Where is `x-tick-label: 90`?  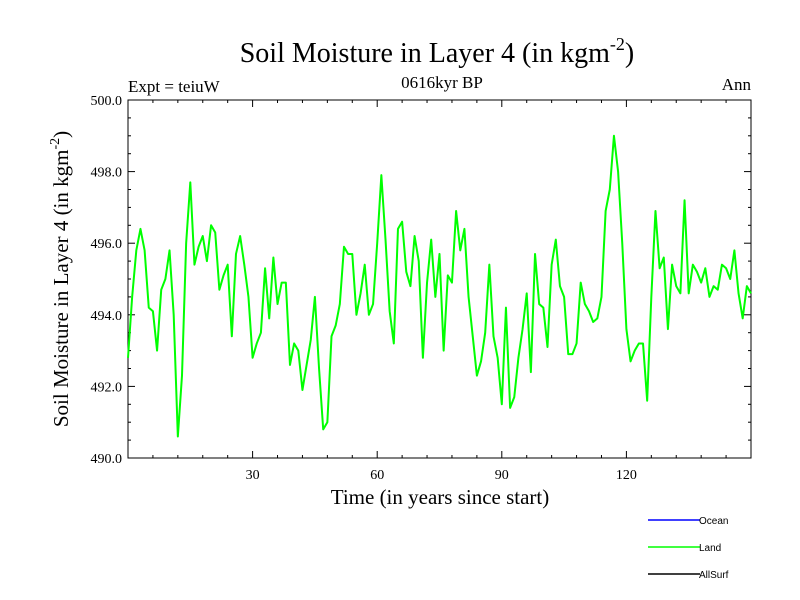 x-tick-label: 90 is located at coordinates (502, 475).